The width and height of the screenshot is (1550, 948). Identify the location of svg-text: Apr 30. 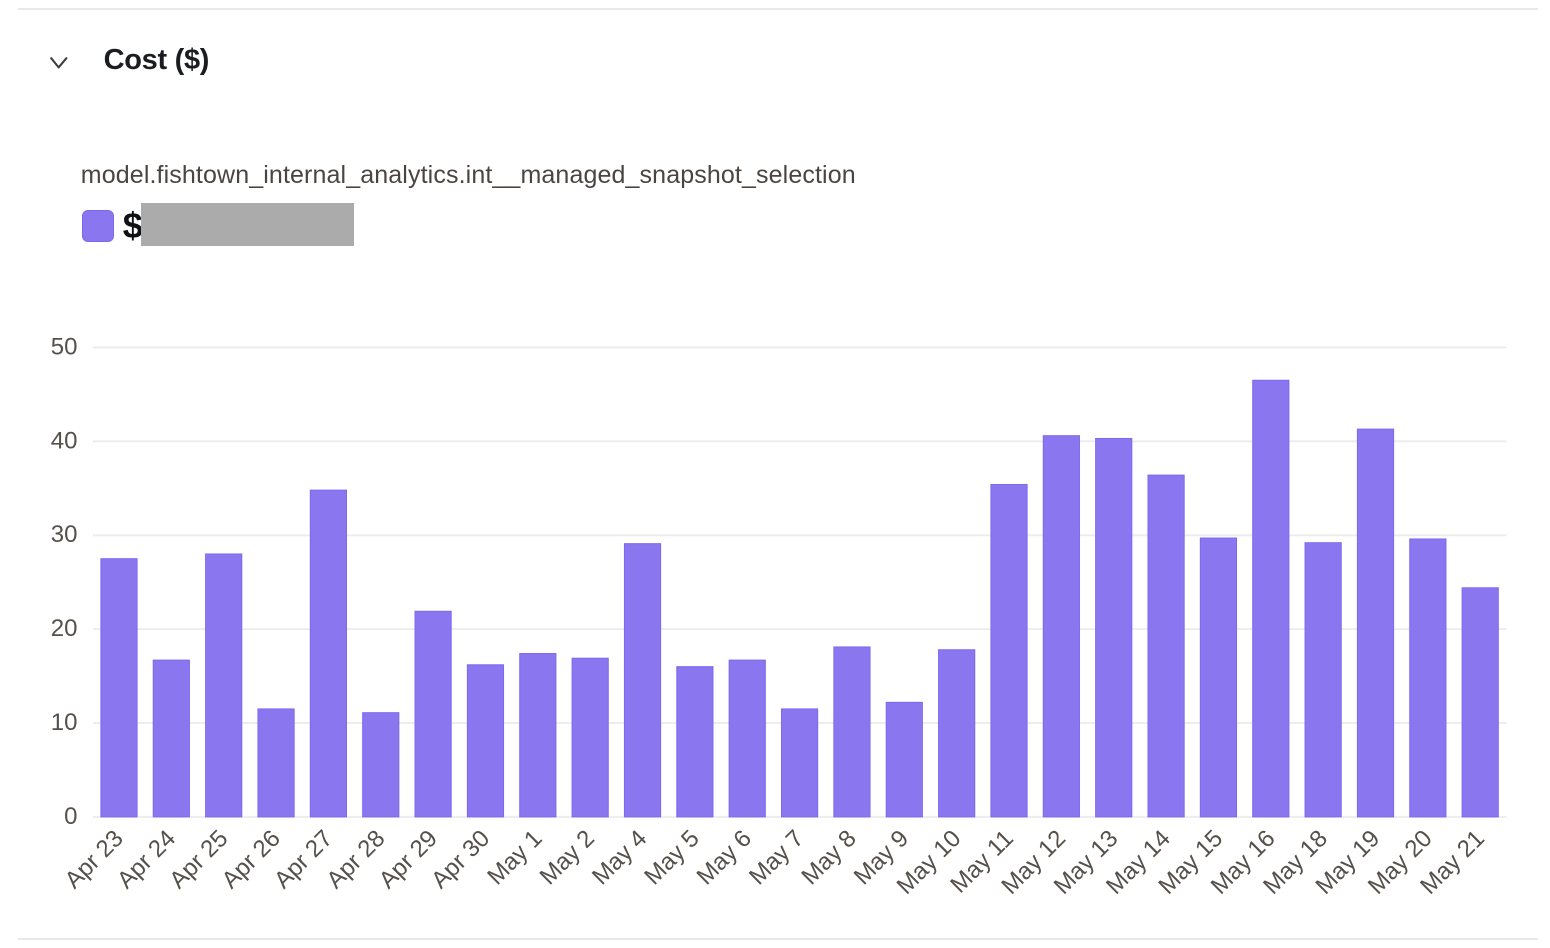
(460, 859).